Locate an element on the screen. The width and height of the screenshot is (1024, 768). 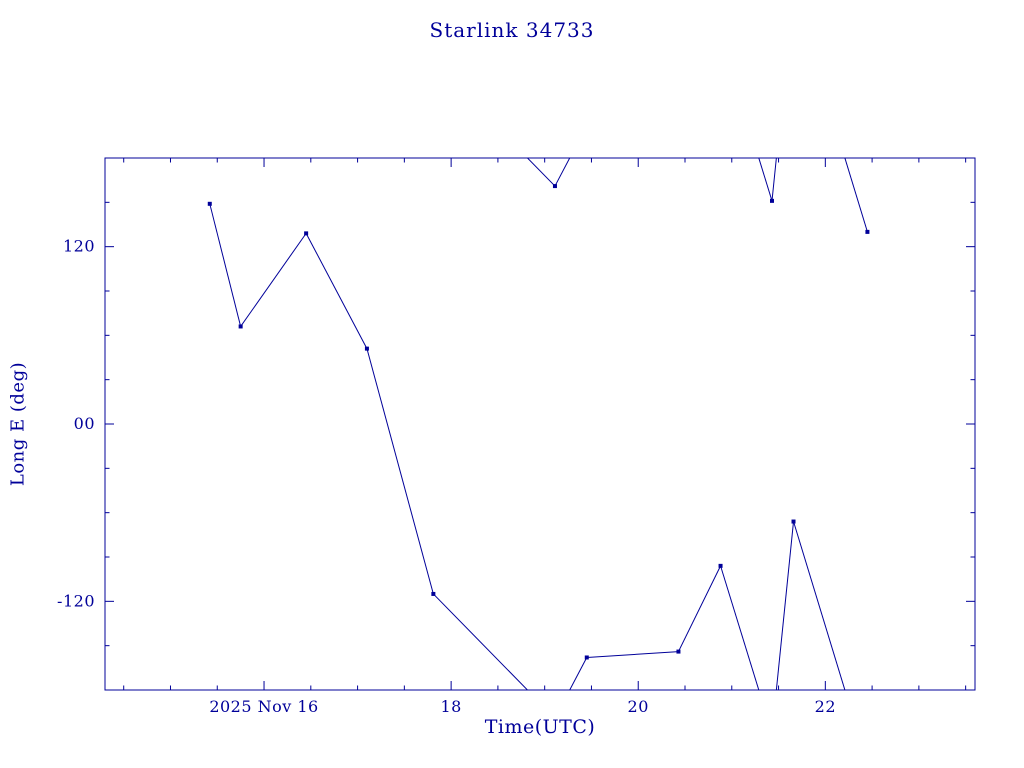
x-tick-label: 20 is located at coordinates (638, 706).